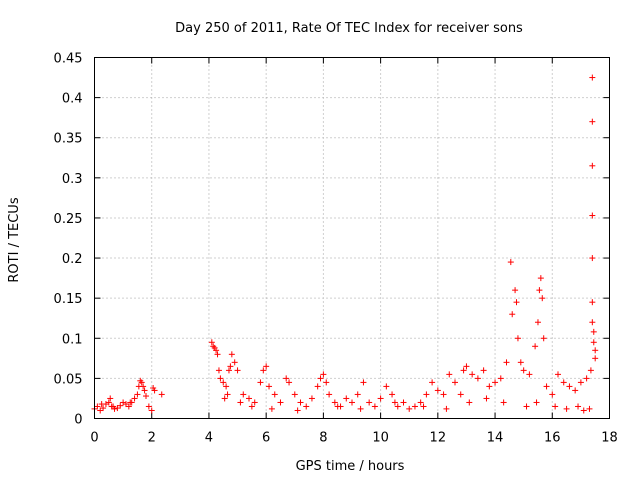 The width and height of the screenshot is (640, 480). Describe the element at coordinates (68, 299) in the screenshot. I see `y-tick-label: 0.15` at that location.